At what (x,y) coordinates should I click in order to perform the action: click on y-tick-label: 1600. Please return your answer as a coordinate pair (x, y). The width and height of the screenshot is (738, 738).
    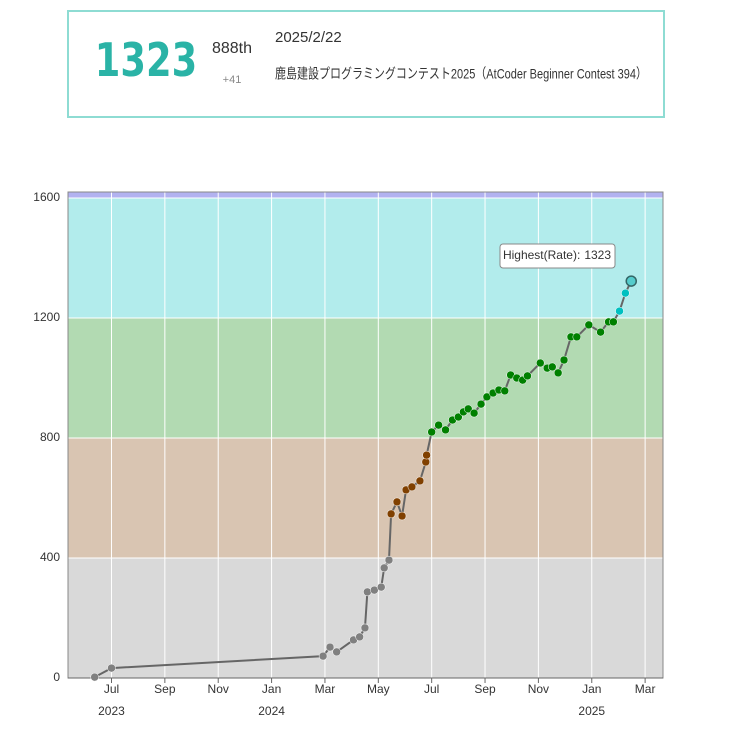
    Looking at the image, I should click on (46, 197).